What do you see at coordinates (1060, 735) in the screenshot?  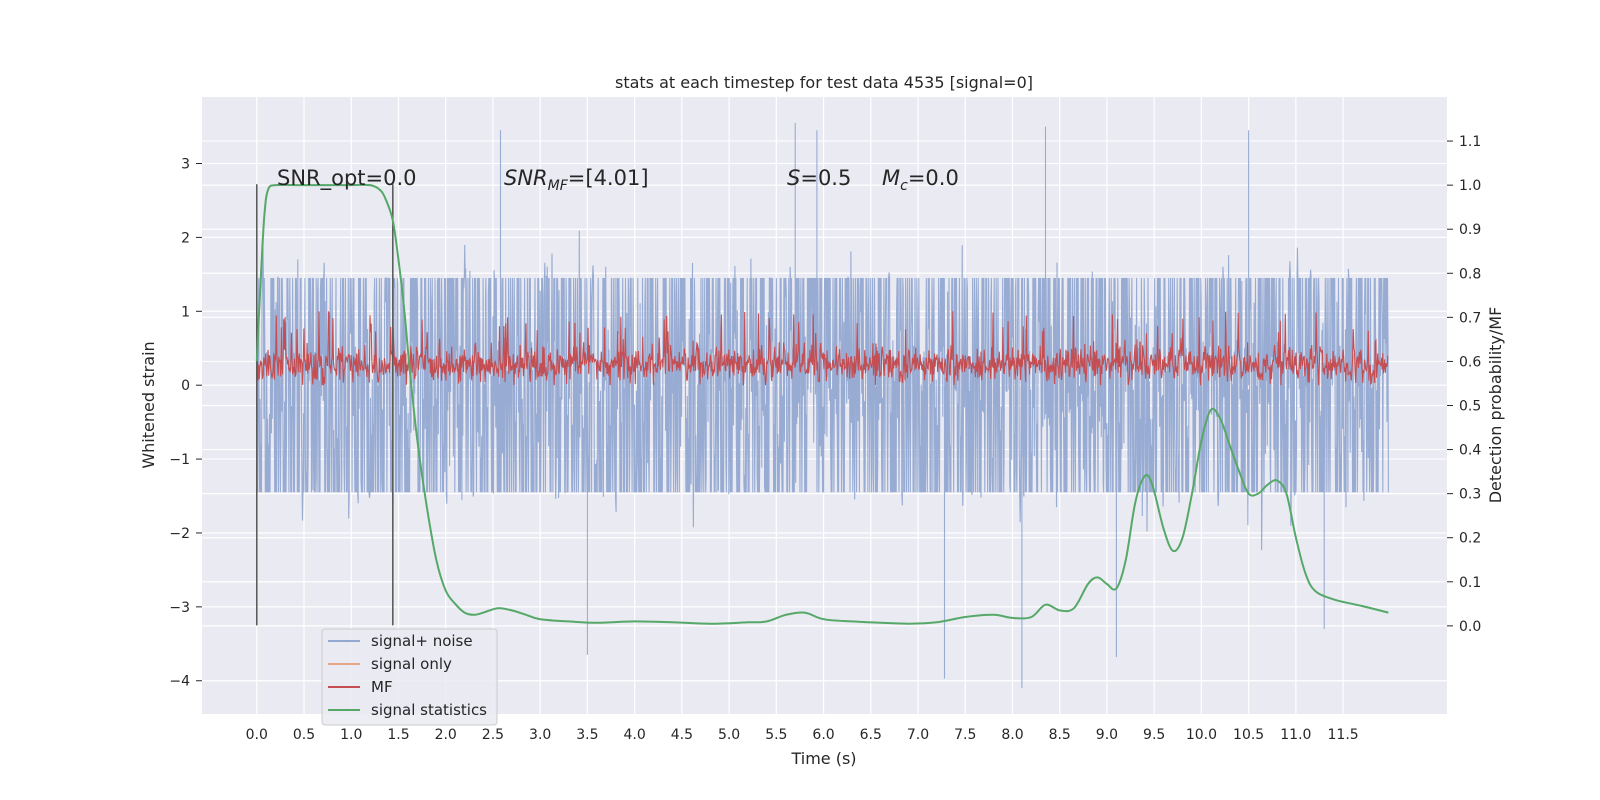 I see `x-tick-label: 8.5` at bounding box center [1060, 735].